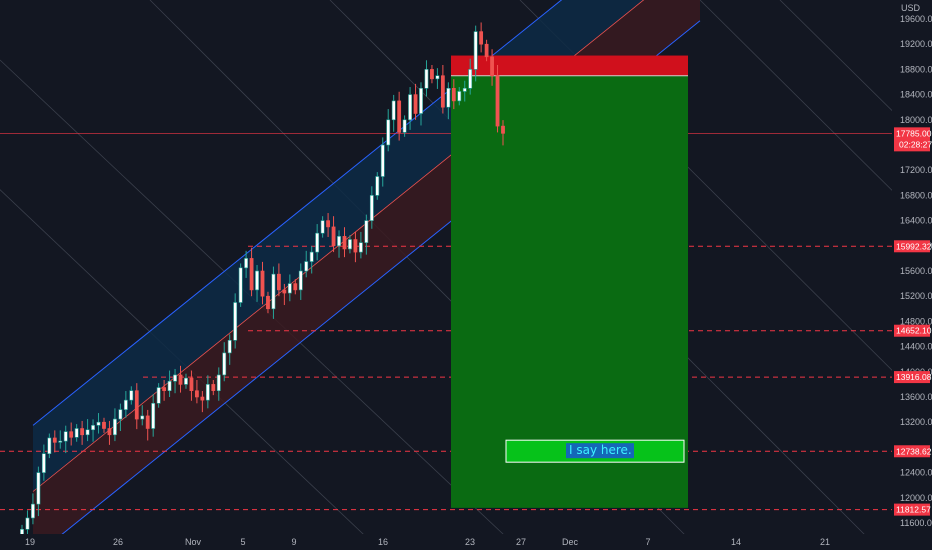 This screenshot has height=550, width=932. Describe the element at coordinates (916, 120) in the screenshot. I see `price-tick: 18000.00` at that location.